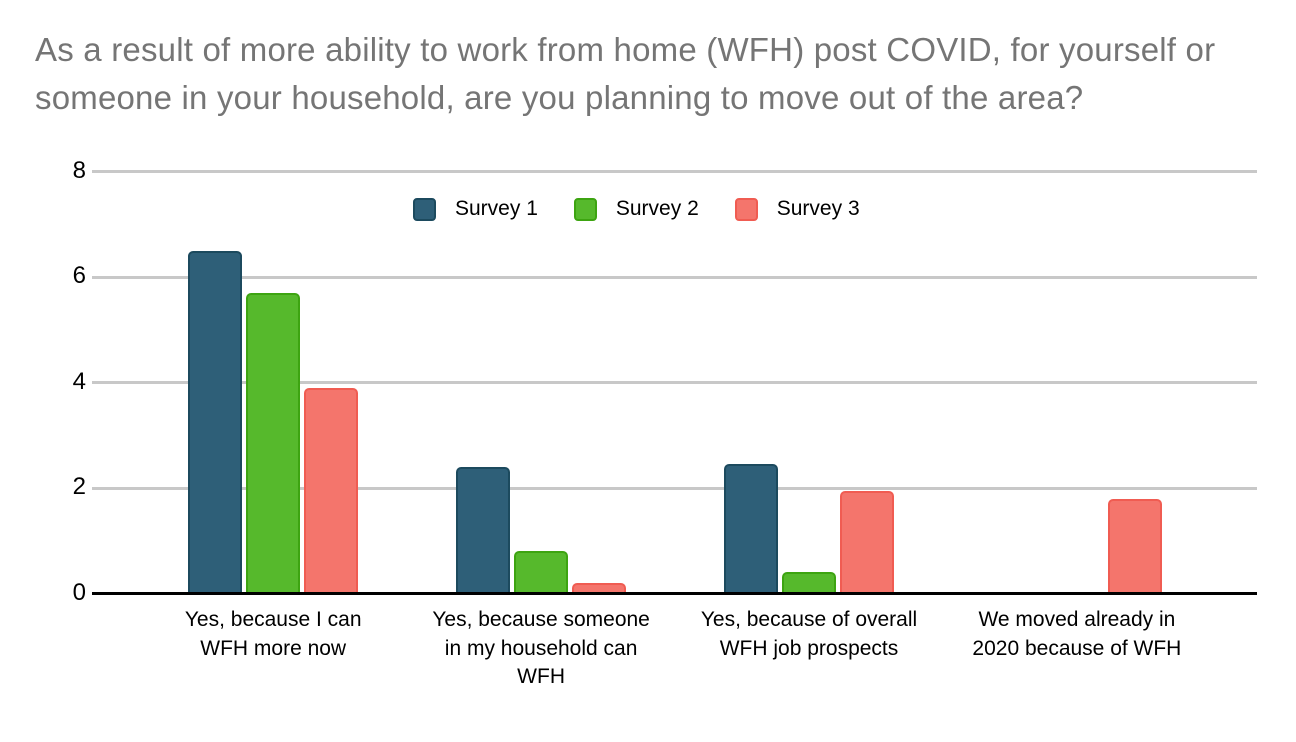 The image size is (1296, 742). I want to click on y-tick-label-8: 8, so click(79, 170).